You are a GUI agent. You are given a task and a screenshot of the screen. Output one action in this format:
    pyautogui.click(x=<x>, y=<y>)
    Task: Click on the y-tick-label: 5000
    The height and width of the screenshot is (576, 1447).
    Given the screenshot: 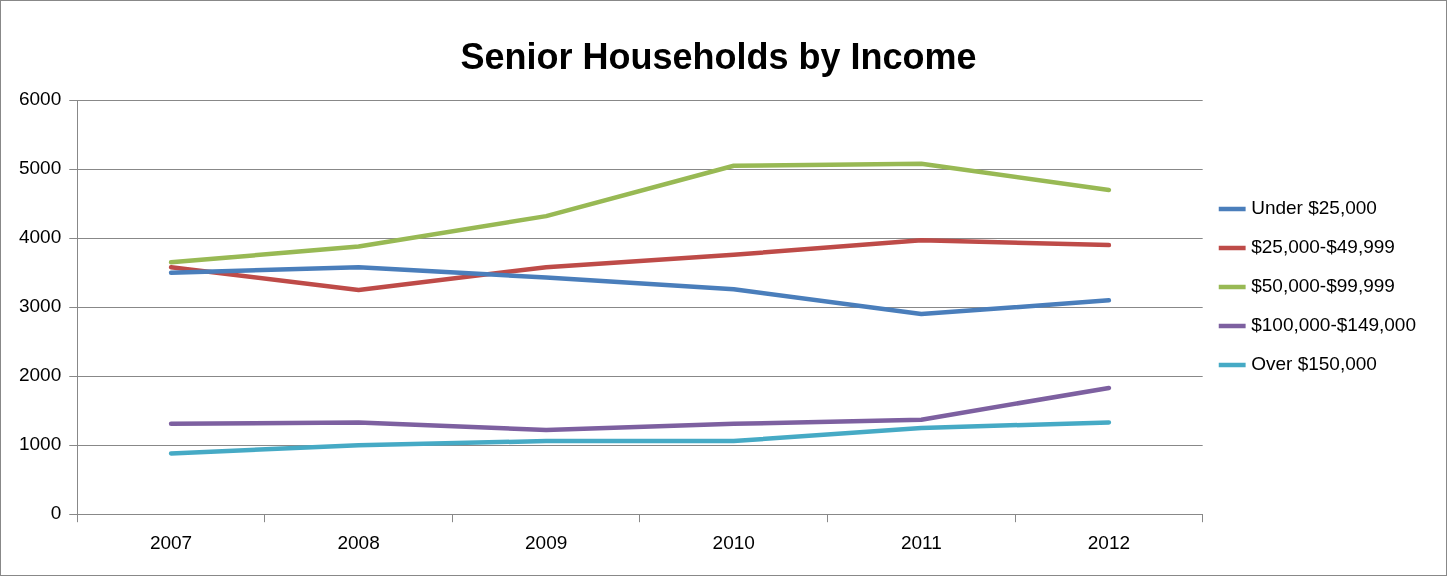 What is the action you would take?
    pyautogui.click(x=40, y=168)
    